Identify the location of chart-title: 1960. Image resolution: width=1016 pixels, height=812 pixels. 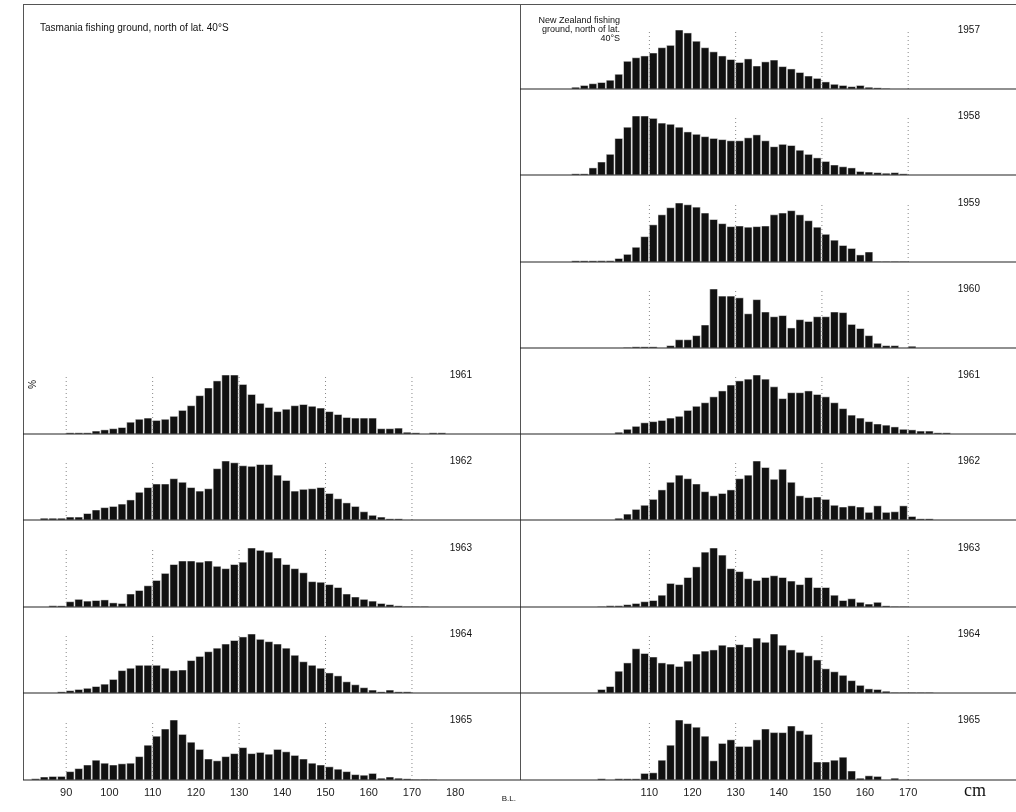
(968, 288).